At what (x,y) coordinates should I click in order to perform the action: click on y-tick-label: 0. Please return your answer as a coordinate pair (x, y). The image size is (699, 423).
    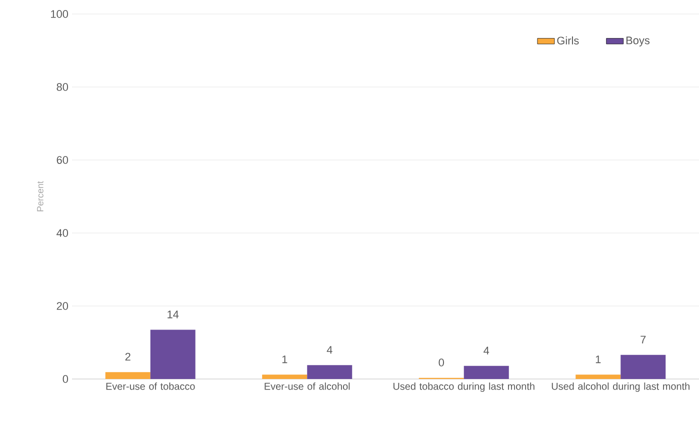
    Looking at the image, I should click on (65, 379).